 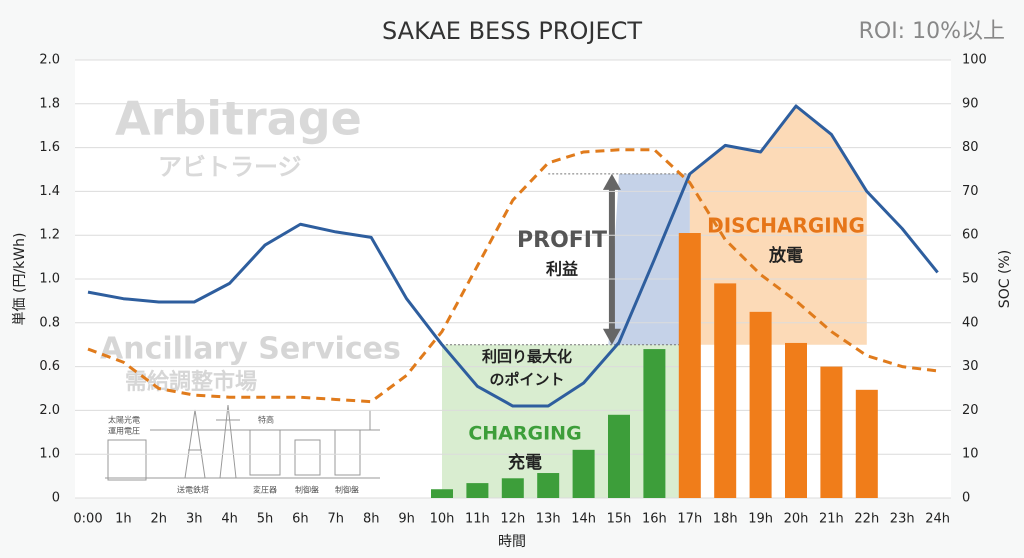 I want to click on x-tick-label: 4h, so click(x=229, y=519).